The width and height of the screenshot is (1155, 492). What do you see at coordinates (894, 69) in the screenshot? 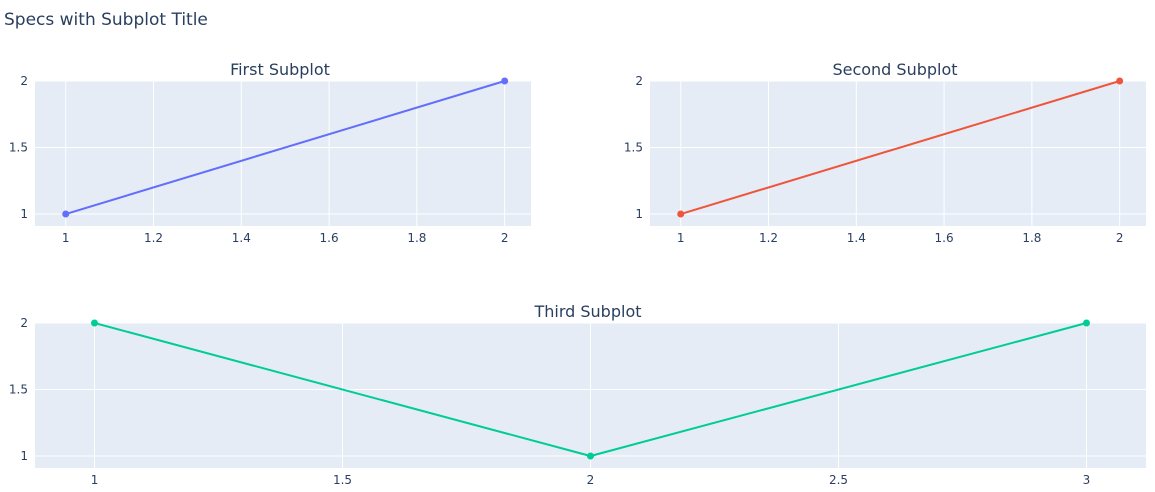
I see `subplot-title-2: Second Subplot` at bounding box center [894, 69].